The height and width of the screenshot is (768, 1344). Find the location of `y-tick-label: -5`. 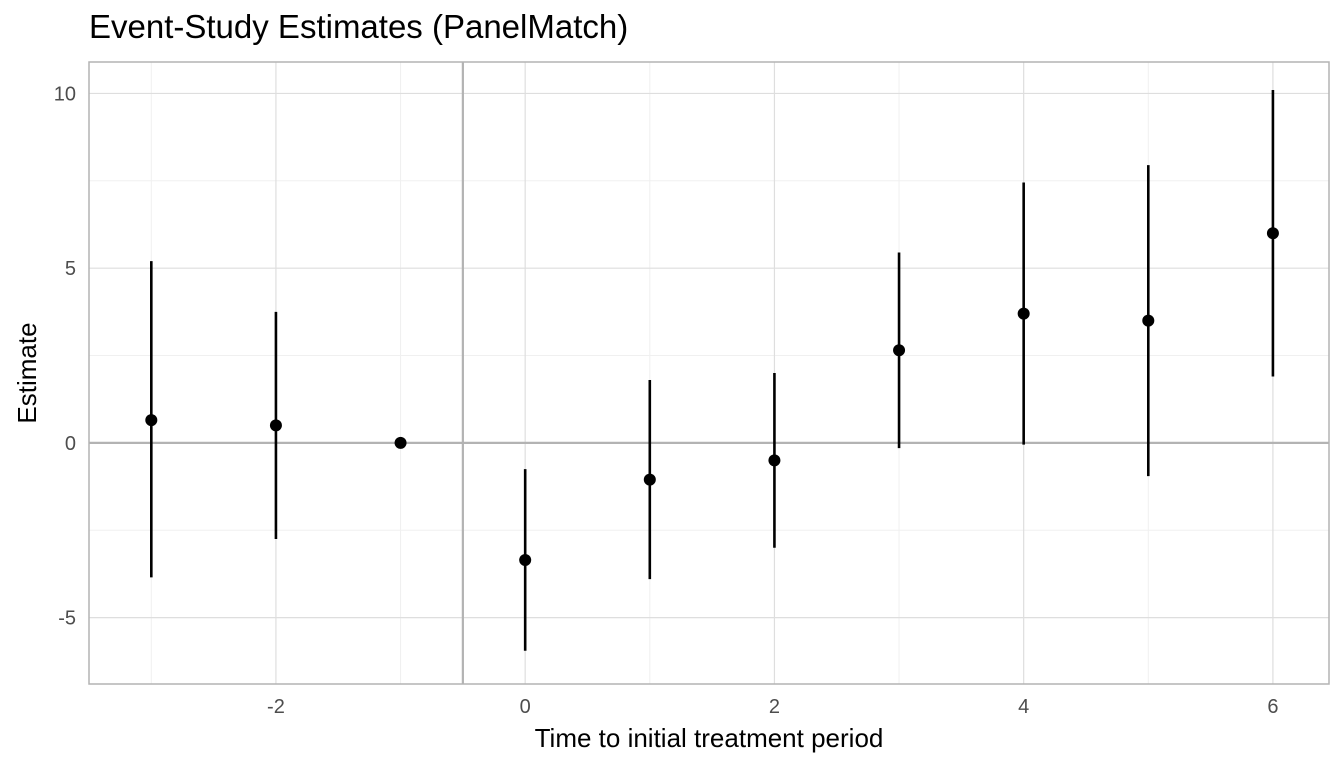

y-tick-label: -5 is located at coordinates (67, 619).